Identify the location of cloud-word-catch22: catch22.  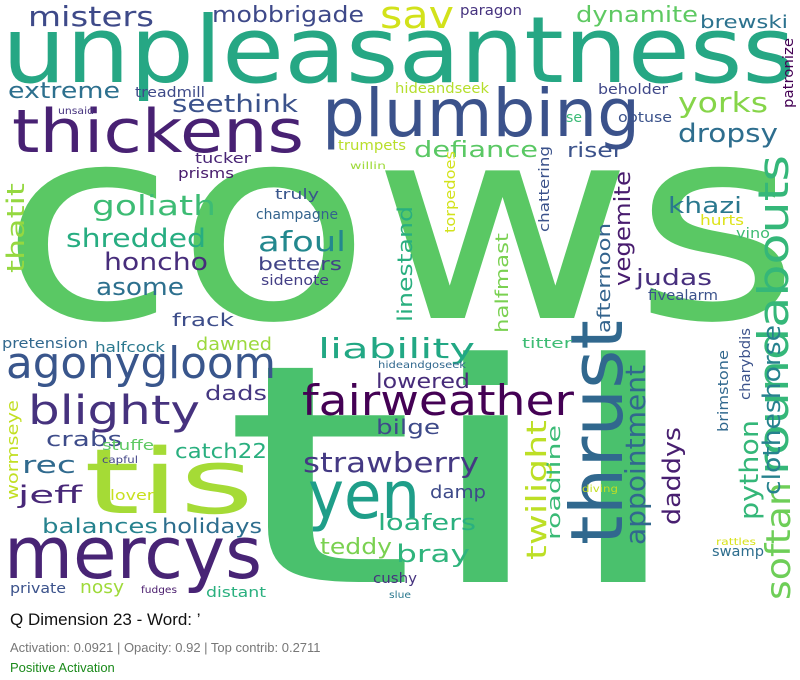
(221, 451).